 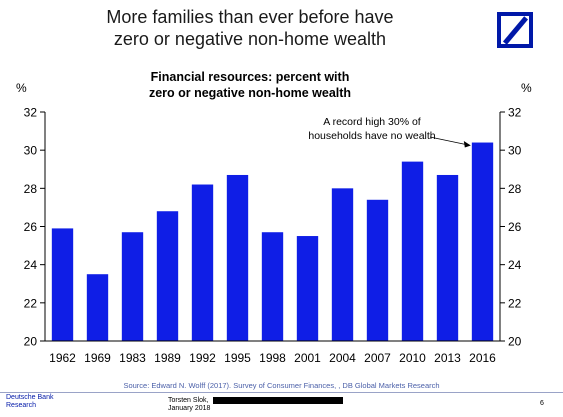 What do you see at coordinates (250, 17) in the screenshot?
I see `slide-title-line-1: More families than ever before have` at bounding box center [250, 17].